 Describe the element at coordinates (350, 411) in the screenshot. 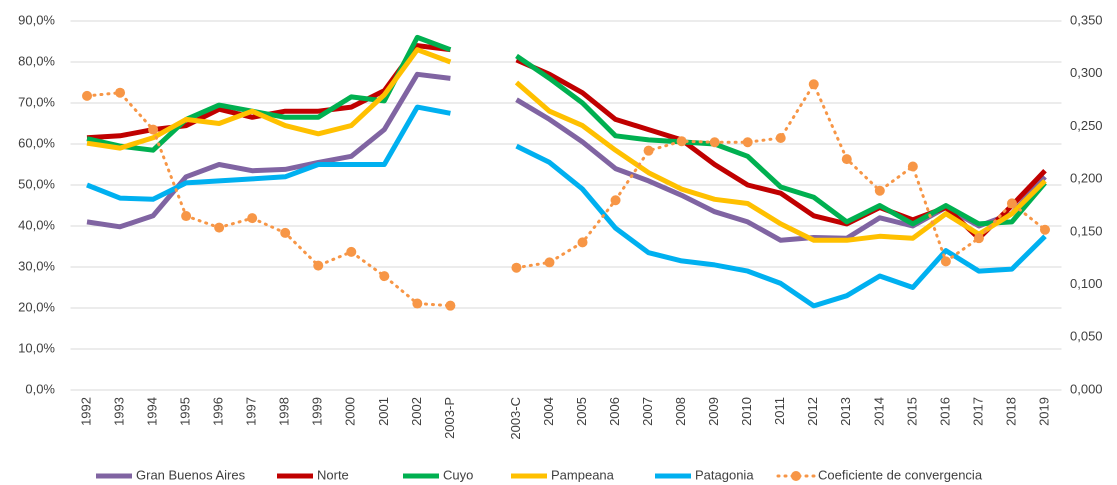

I see `x-tick-label: 2000` at that location.